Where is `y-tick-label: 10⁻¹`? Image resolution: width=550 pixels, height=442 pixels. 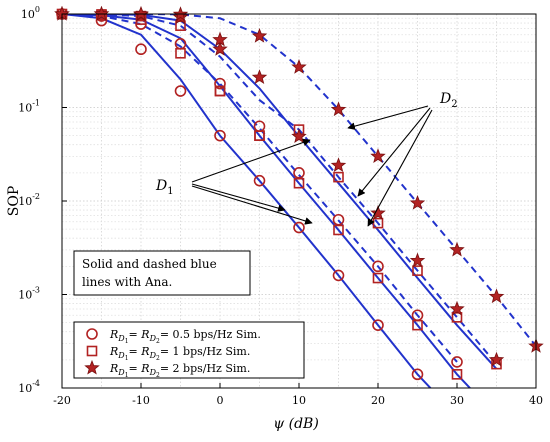
y-tick-label: 10⁻¹ is located at coordinates (29, 107).